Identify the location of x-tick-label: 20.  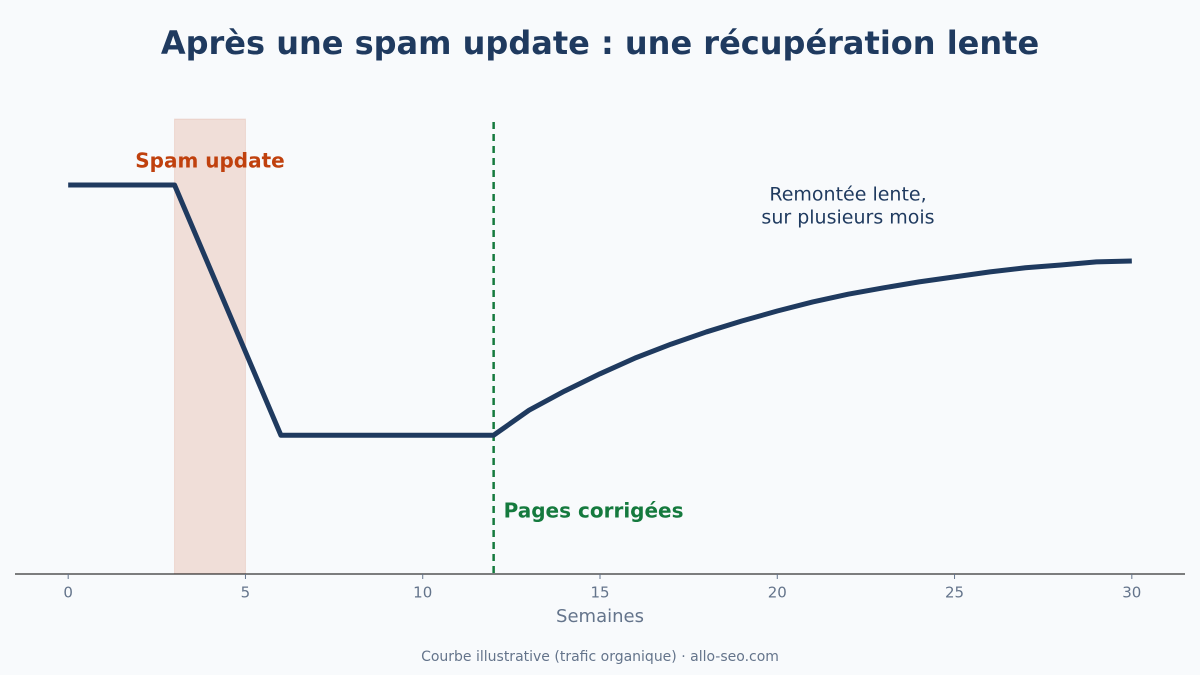
(777, 593).